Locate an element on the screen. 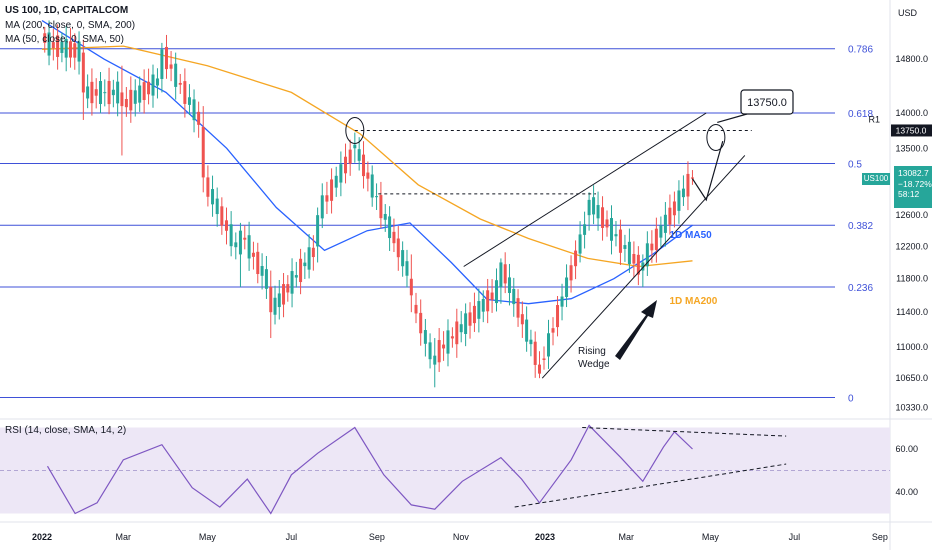  ma200-legend: MA (200, close, 0, SMA, 200) is located at coordinates (70, 25).